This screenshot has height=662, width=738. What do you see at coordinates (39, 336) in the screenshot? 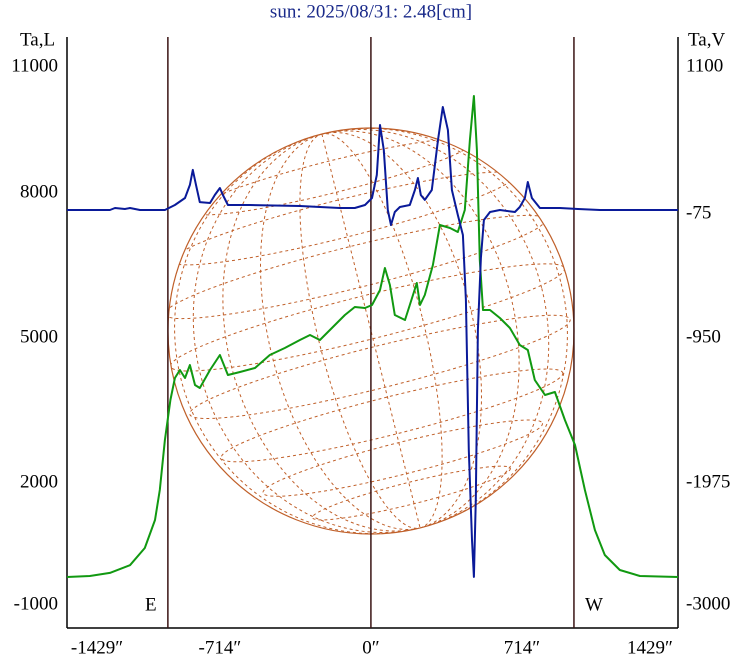
I see `y-tick-label: 5000` at bounding box center [39, 336].